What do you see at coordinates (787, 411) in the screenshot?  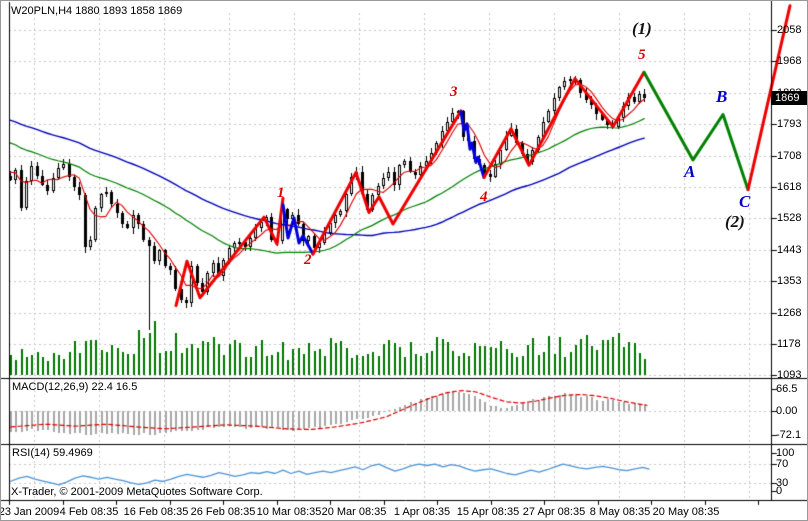 I see `macd-scale-label: 0.00` at bounding box center [787, 411].